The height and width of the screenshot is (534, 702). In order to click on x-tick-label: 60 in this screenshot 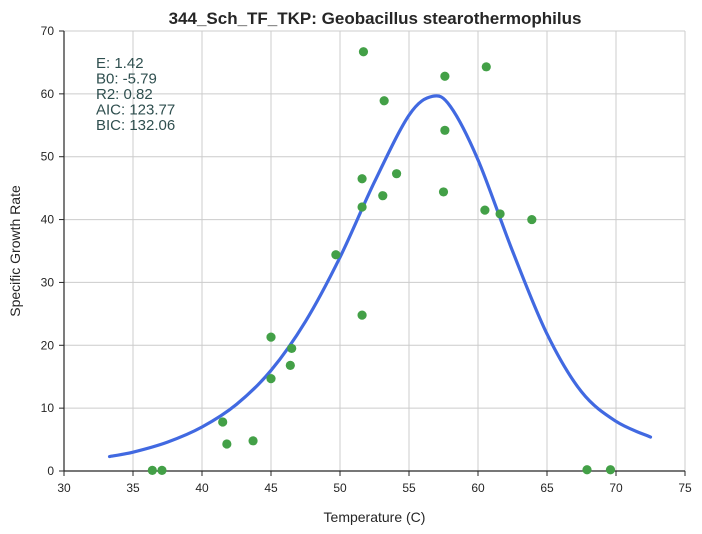, I will do `click(478, 488)`.